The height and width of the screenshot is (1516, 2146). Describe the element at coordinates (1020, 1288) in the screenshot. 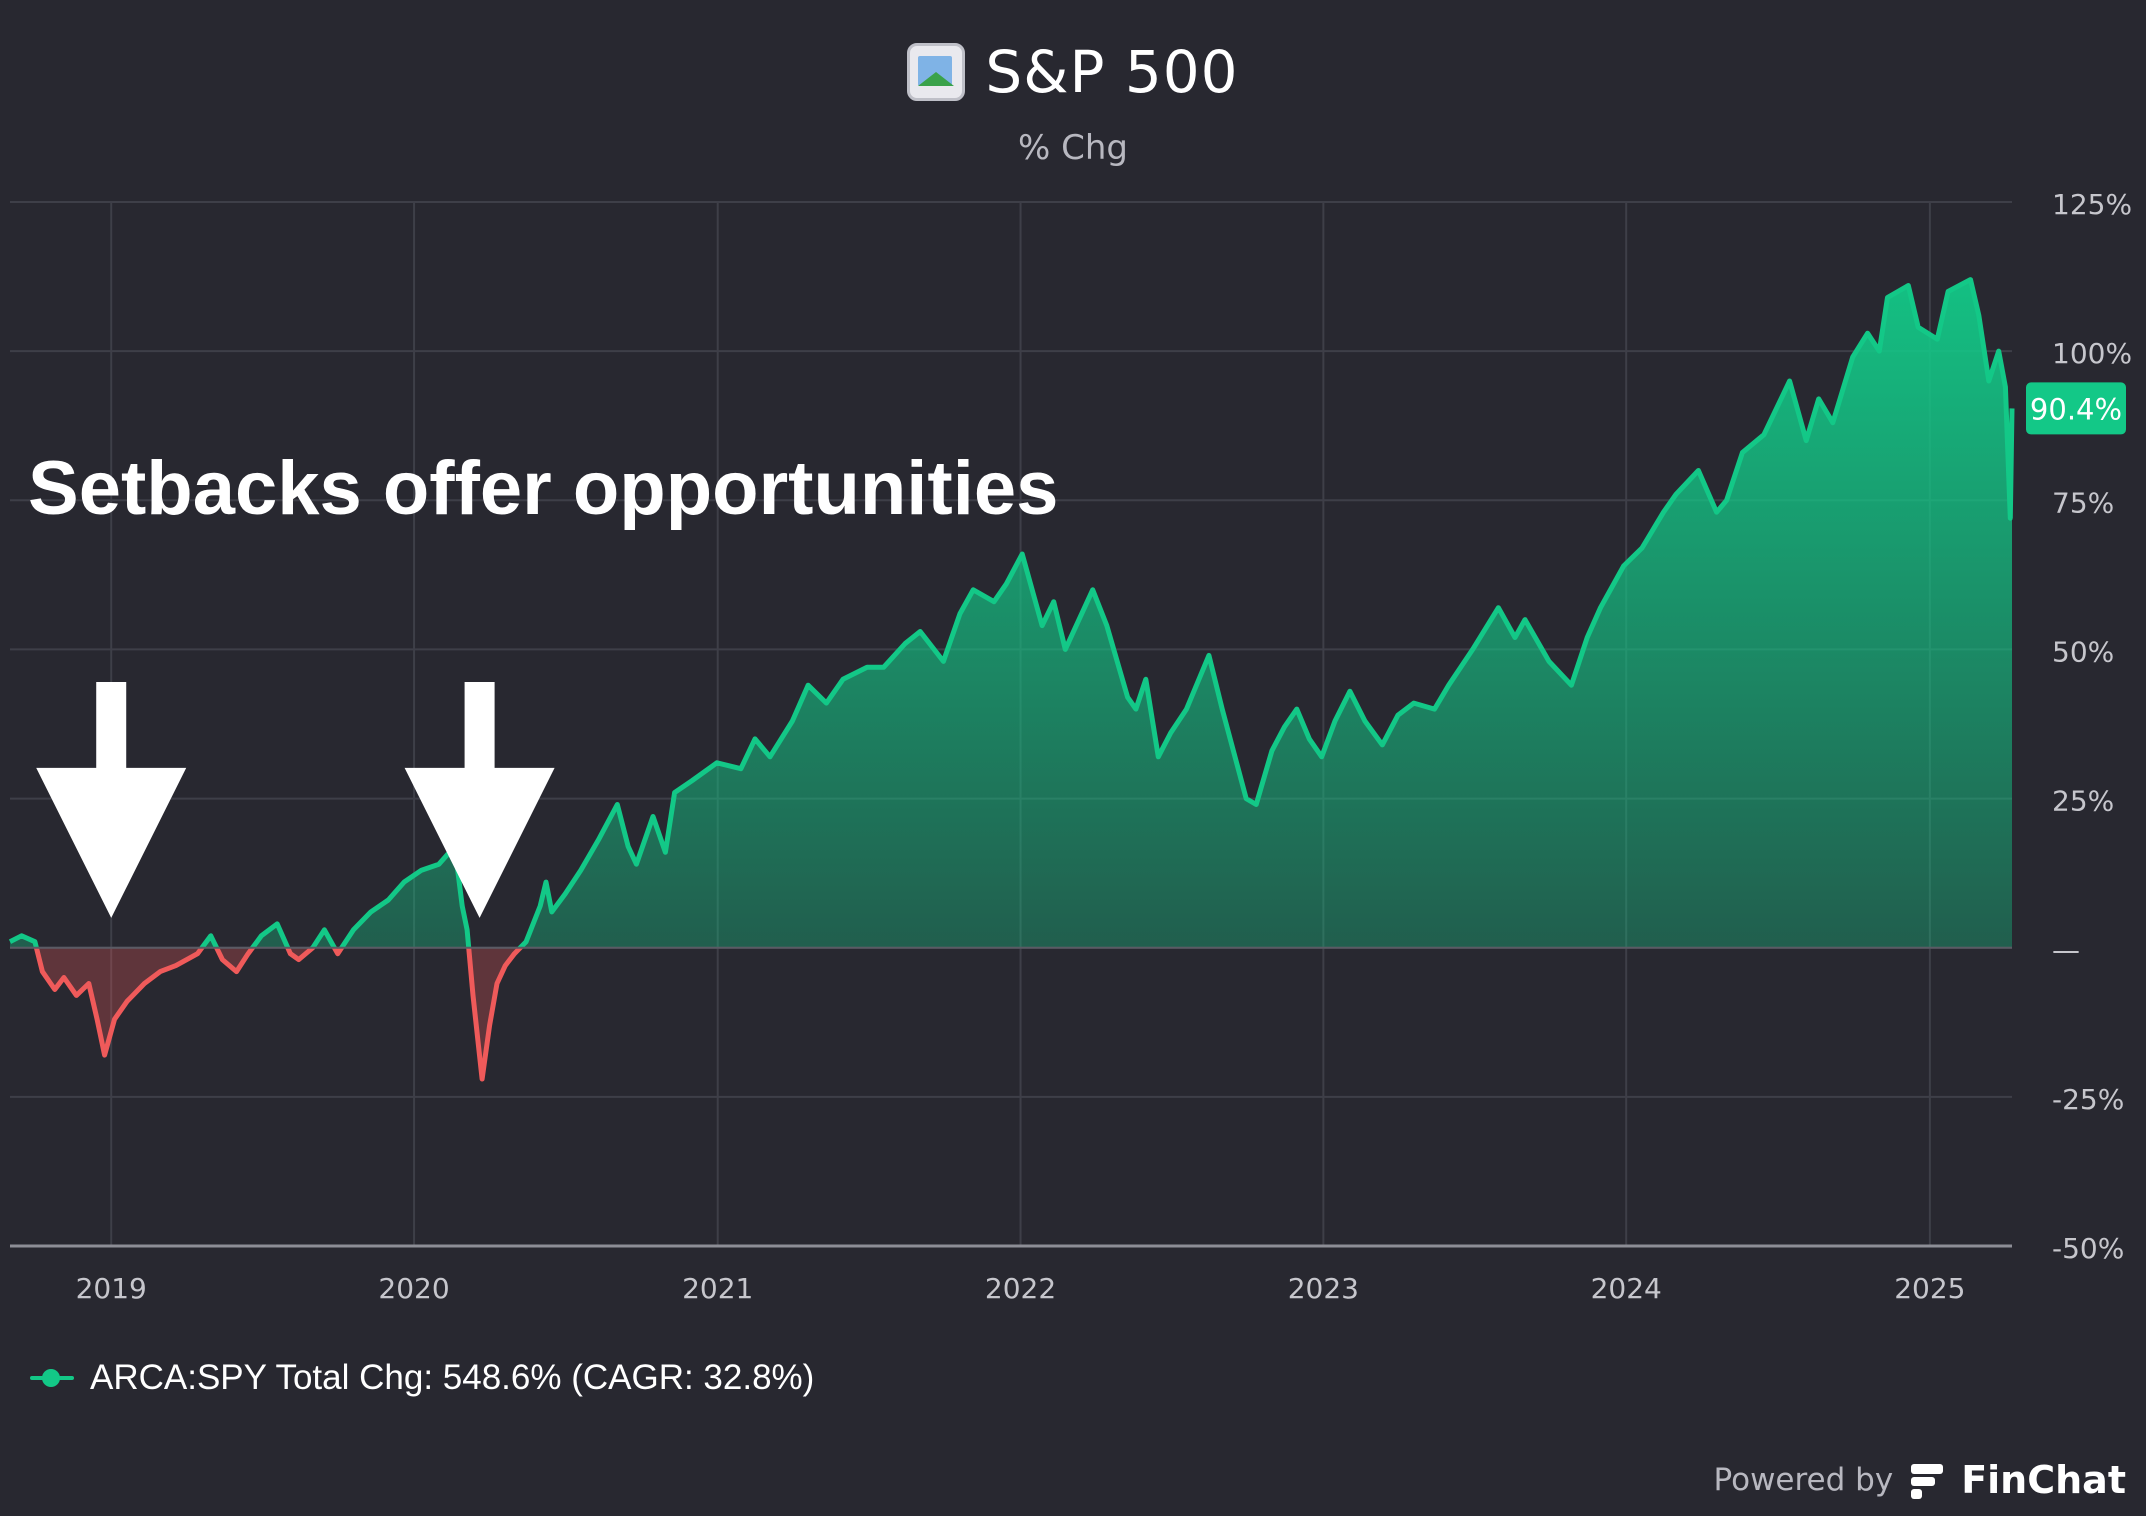

I see `x-tick-label: 2022` at that location.